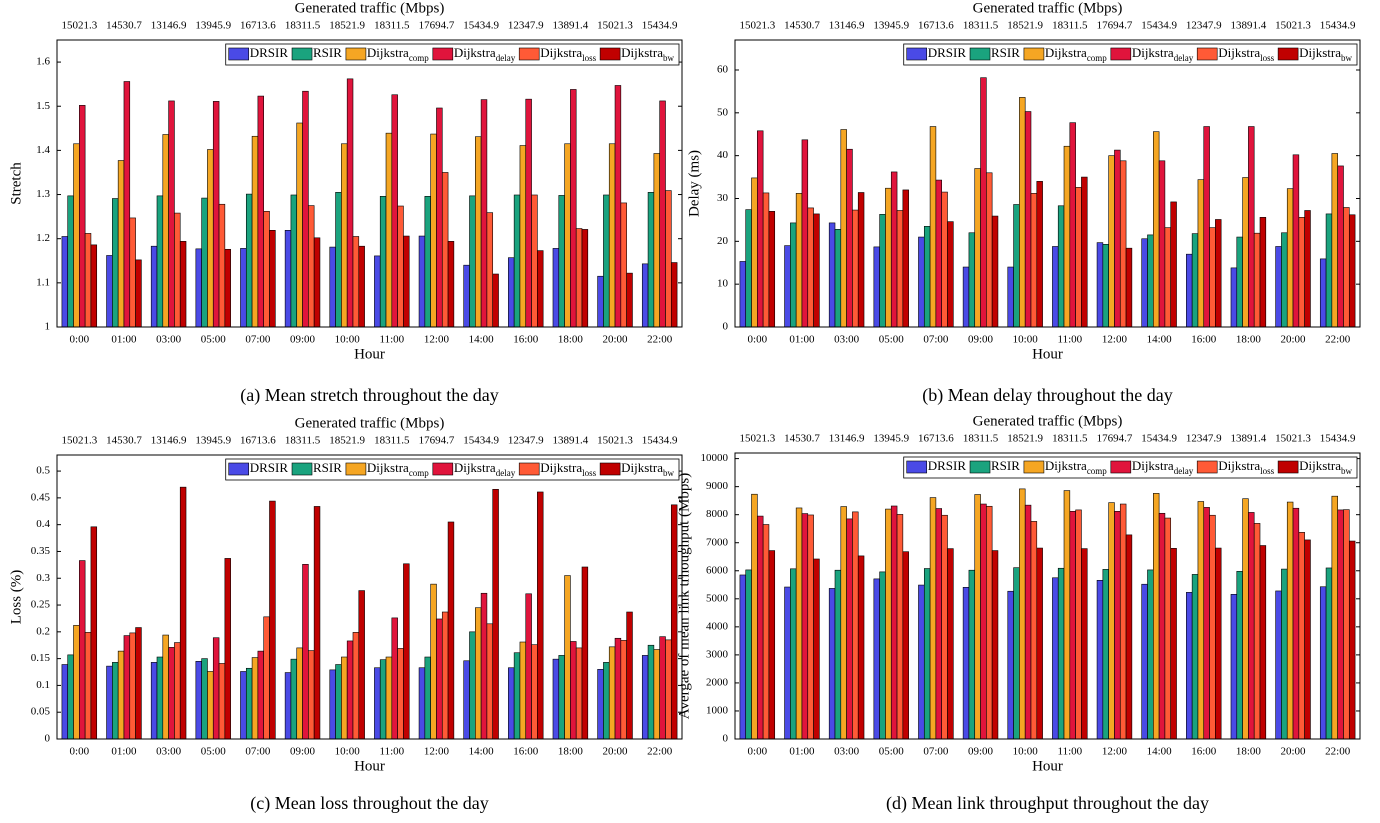 This screenshot has width=1380, height=823. I want to click on x-tick-label: 12:00, so click(1115, 340).